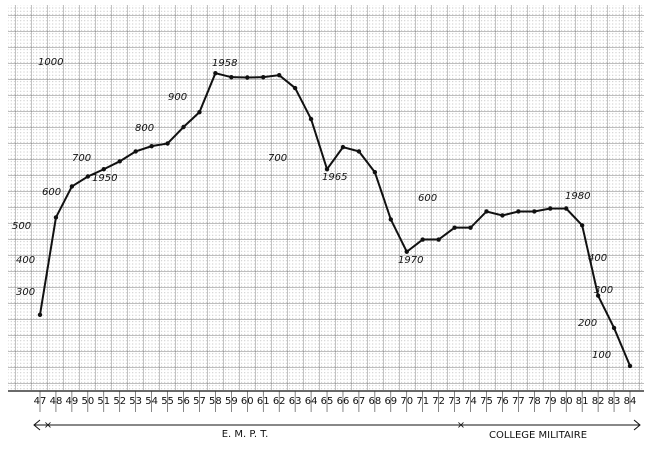 This screenshot has width=650, height=454. Describe the element at coordinates (40, 401) in the screenshot. I see `x-tick-label: 47` at that location.